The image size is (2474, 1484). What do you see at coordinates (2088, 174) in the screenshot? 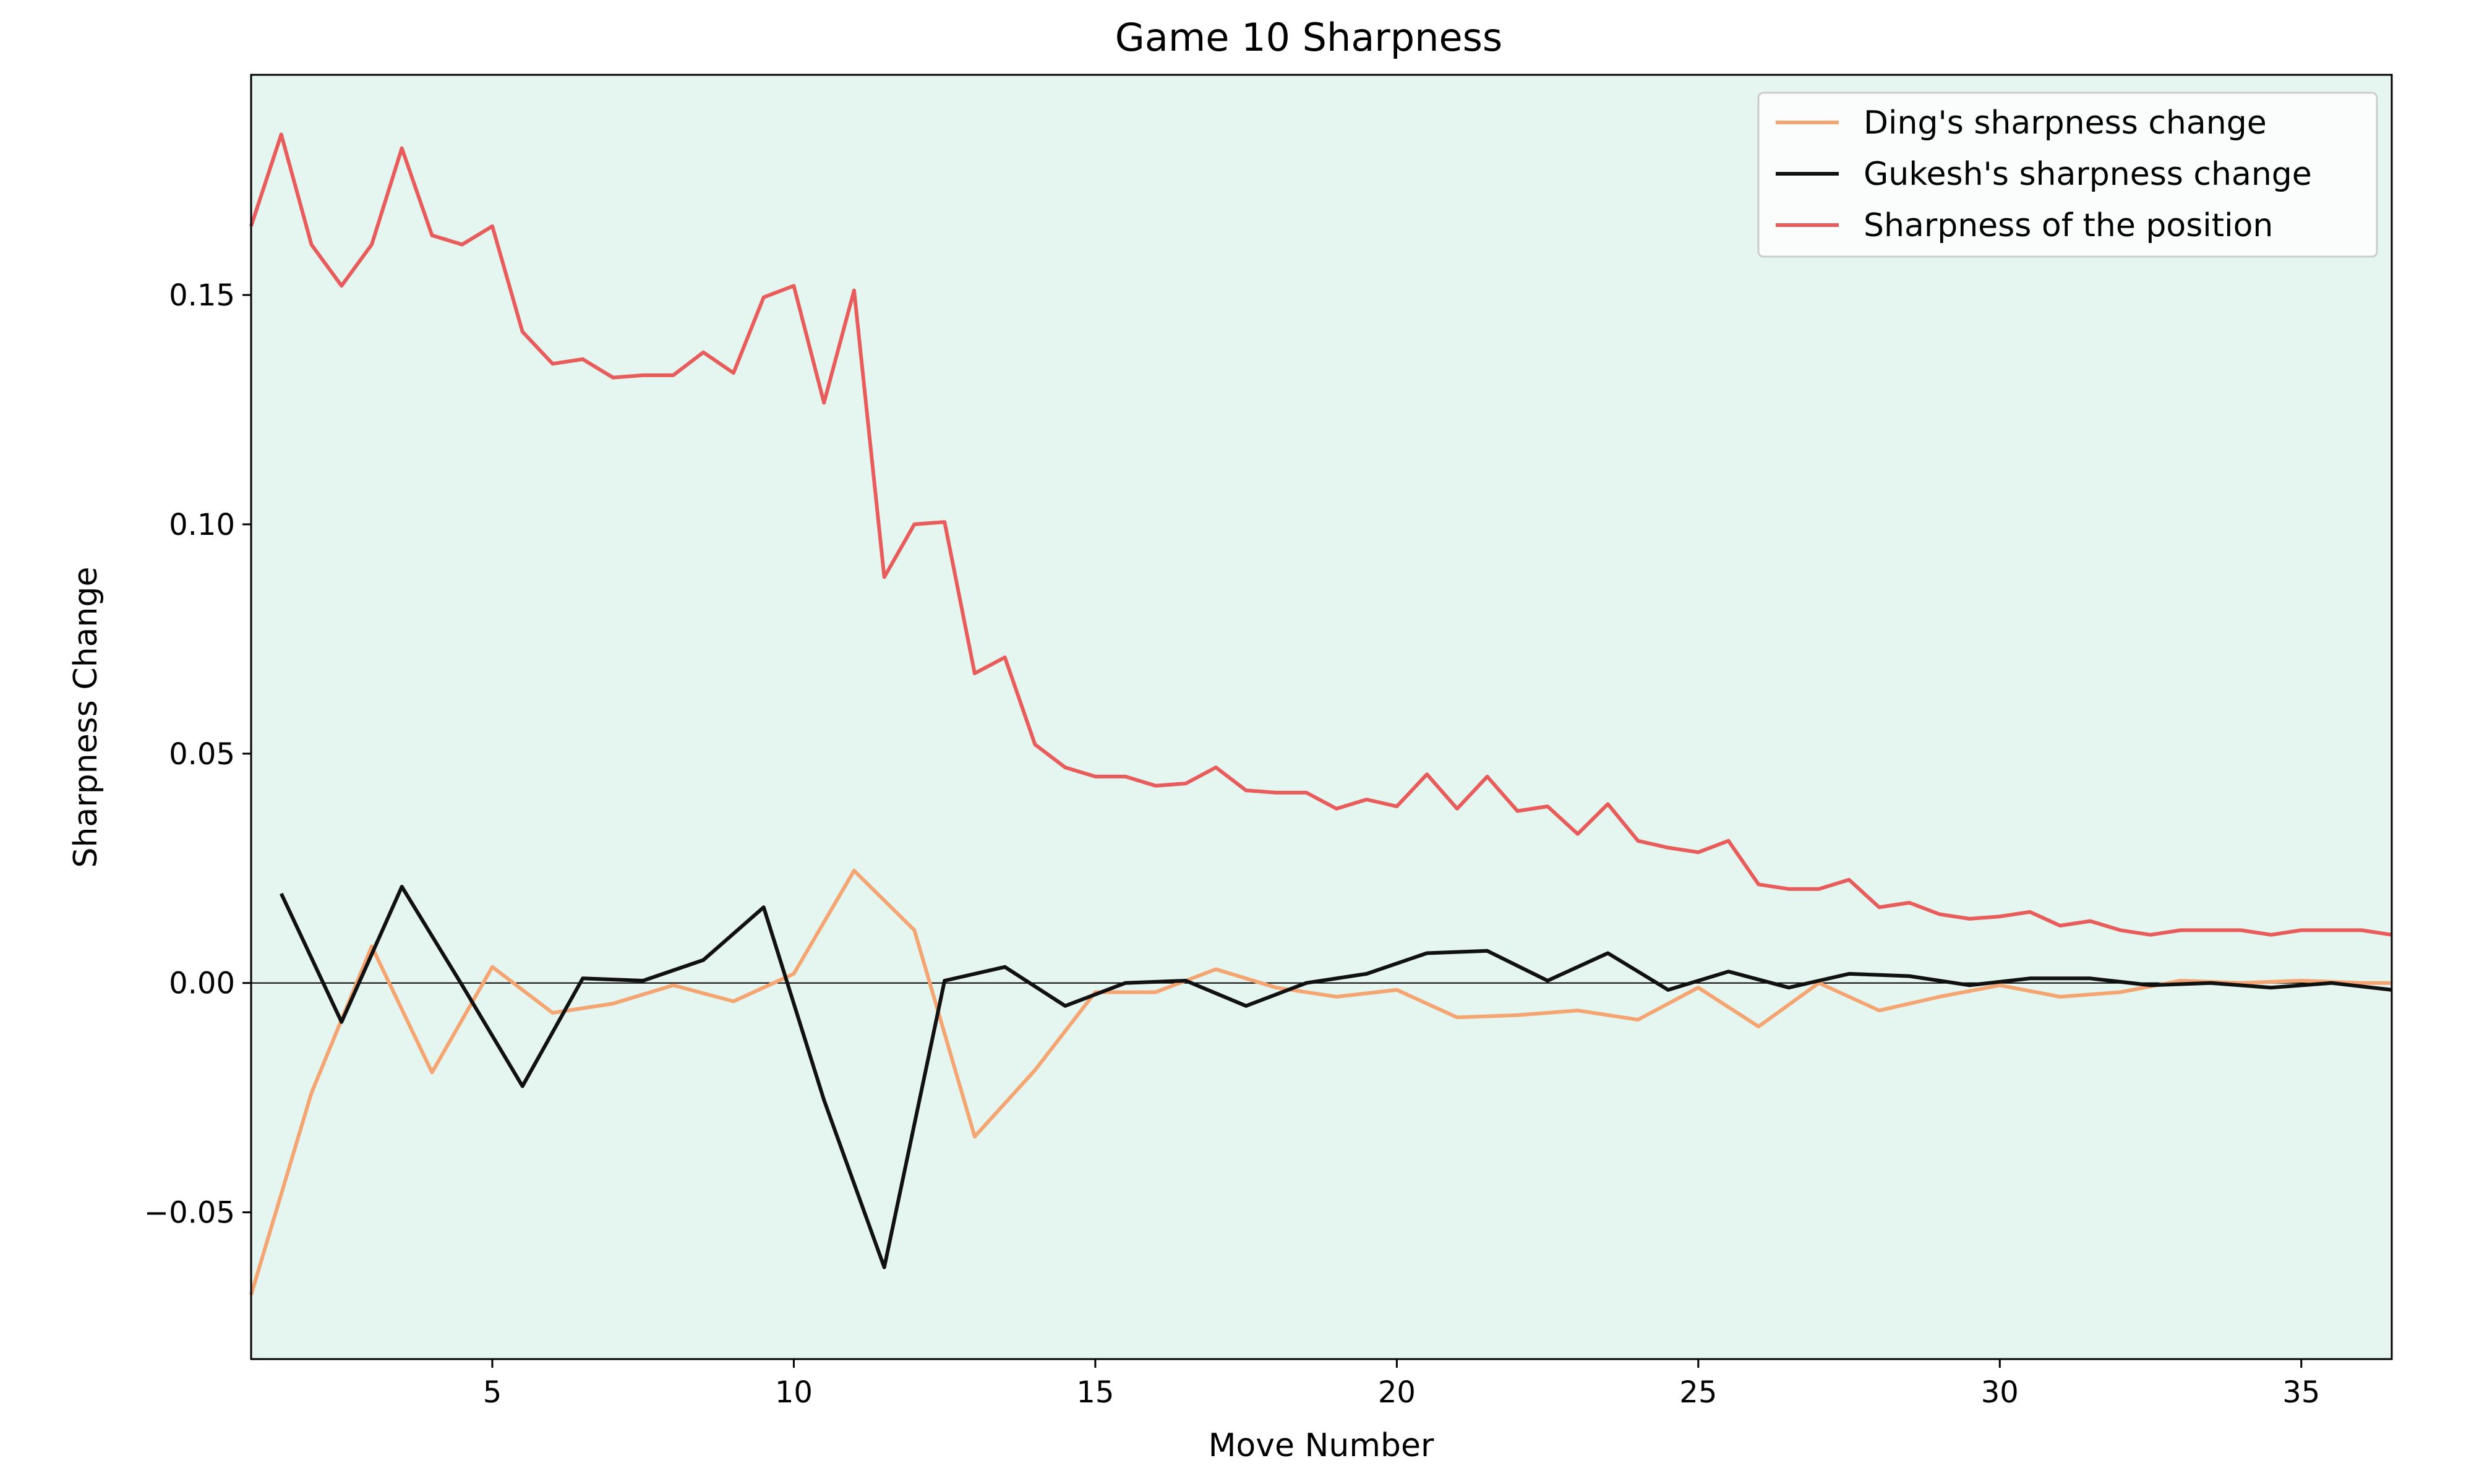
I see `legend-label-1: Gukesh's sharpness change` at bounding box center [2088, 174].